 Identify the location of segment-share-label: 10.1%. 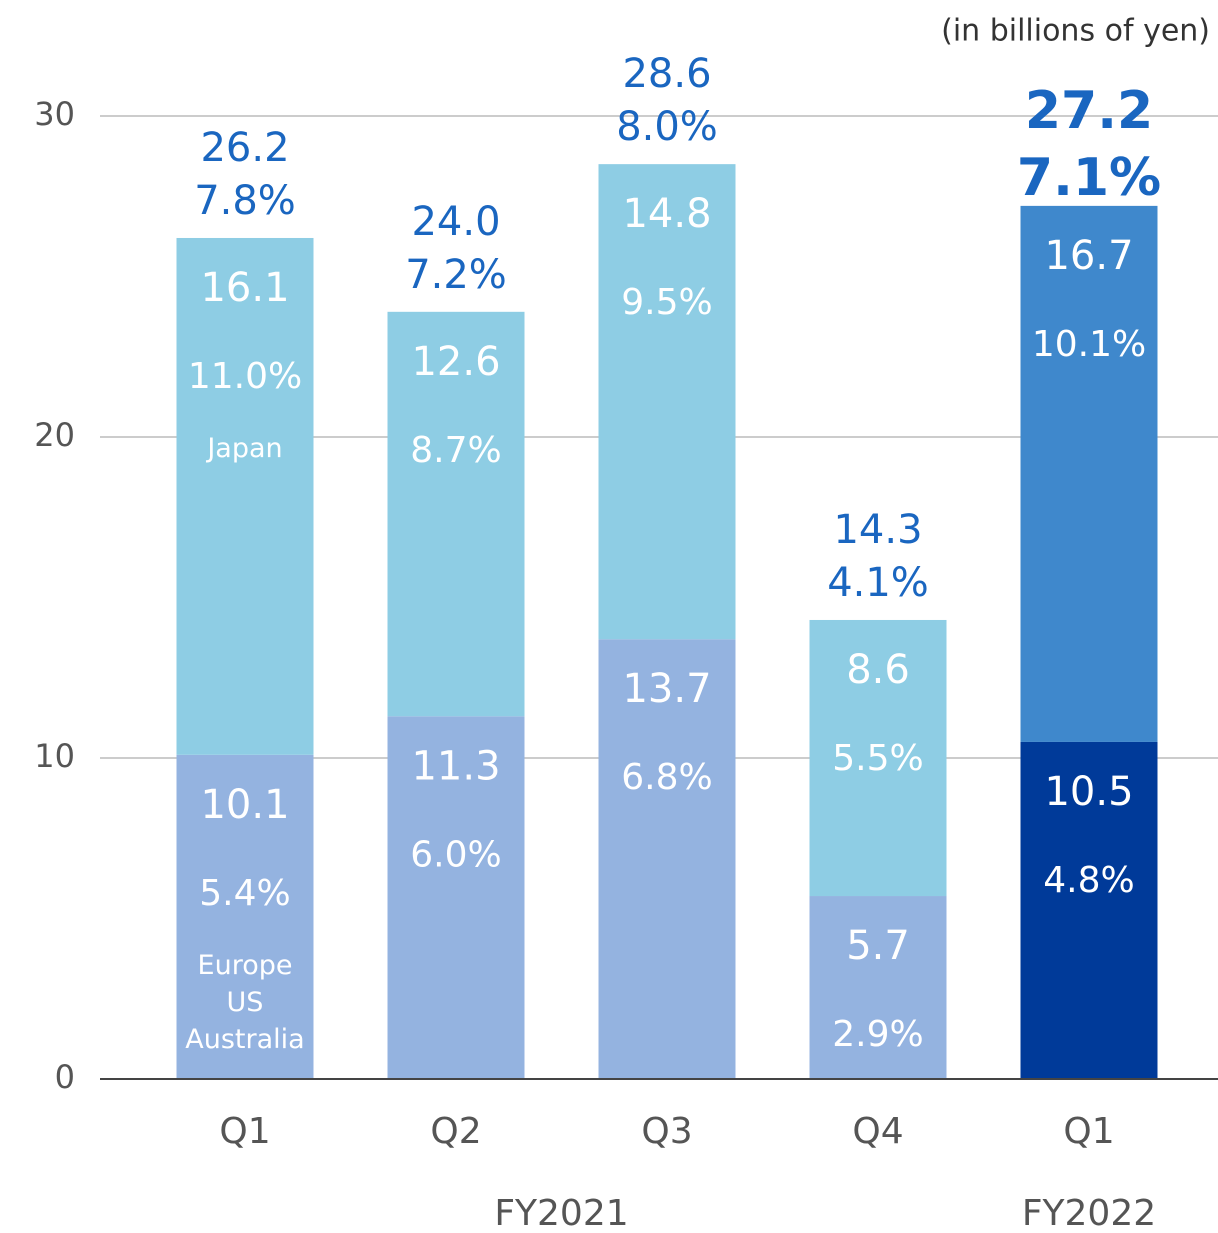
(1089, 344).